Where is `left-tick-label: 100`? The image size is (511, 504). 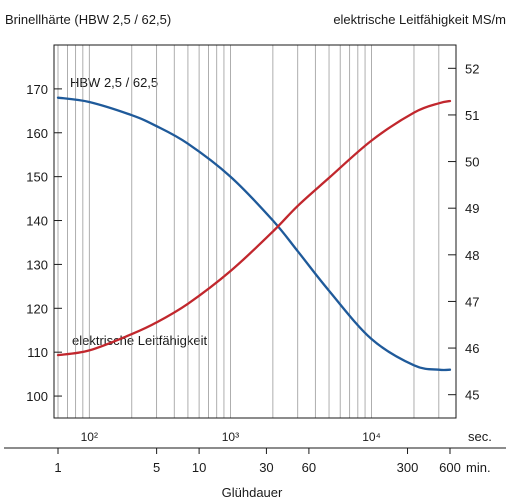 left-tick-label: 100 is located at coordinates (37, 396).